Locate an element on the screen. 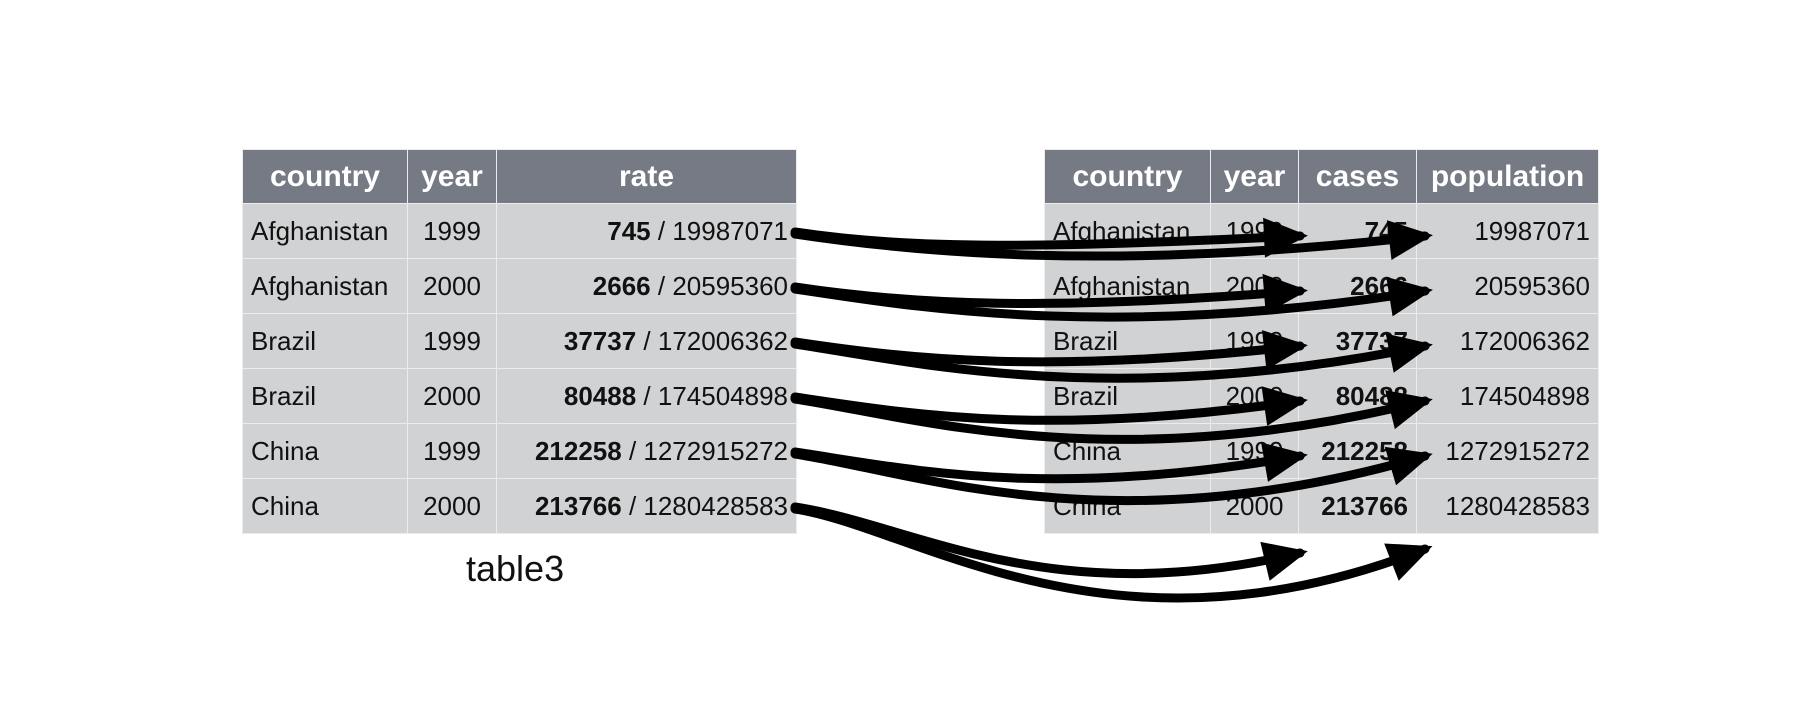 The width and height of the screenshot is (1800, 724). tidy-header-year: year is located at coordinates (1254, 176).